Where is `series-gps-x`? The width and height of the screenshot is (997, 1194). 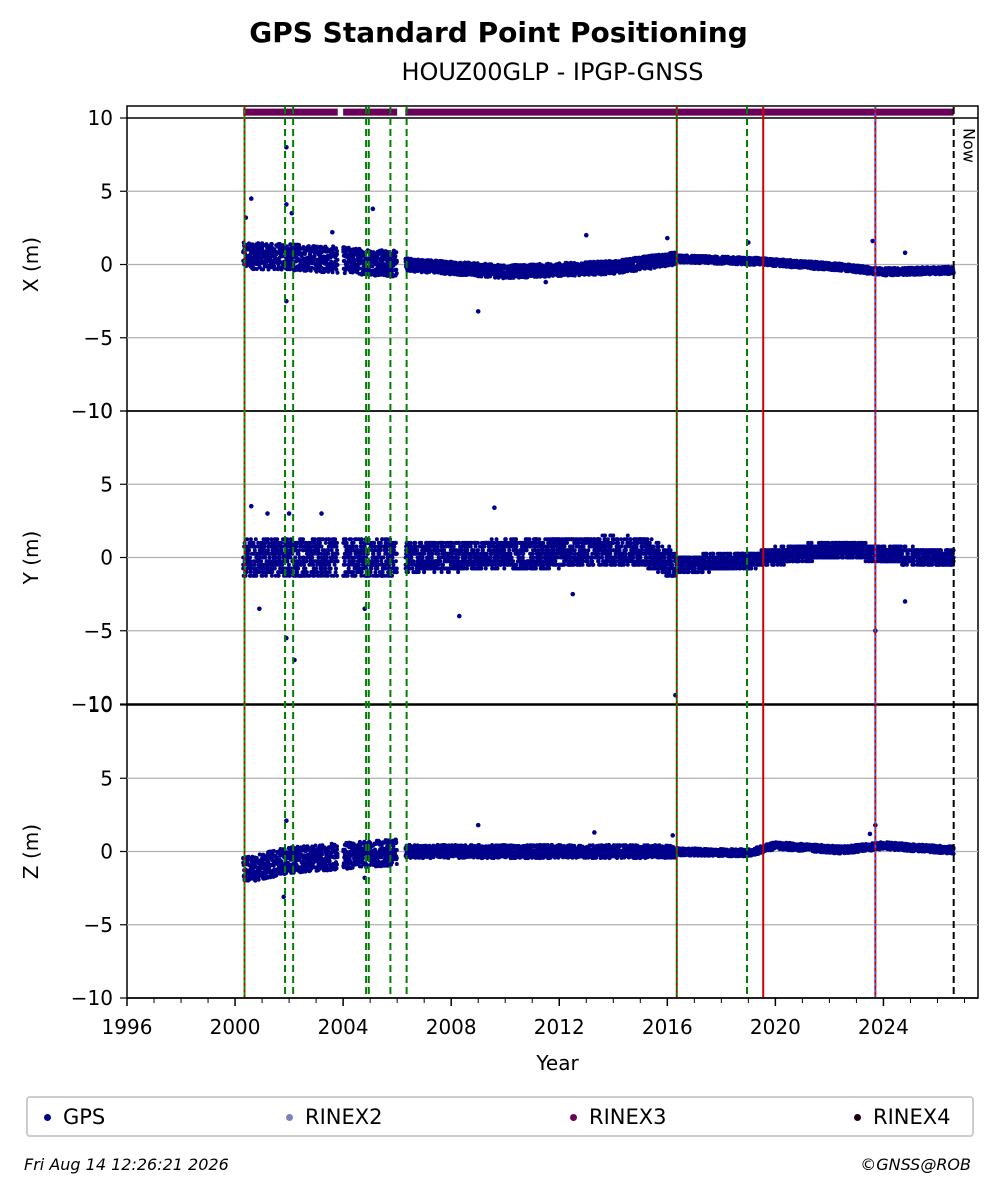
series-gps-x is located at coordinates (598, 229).